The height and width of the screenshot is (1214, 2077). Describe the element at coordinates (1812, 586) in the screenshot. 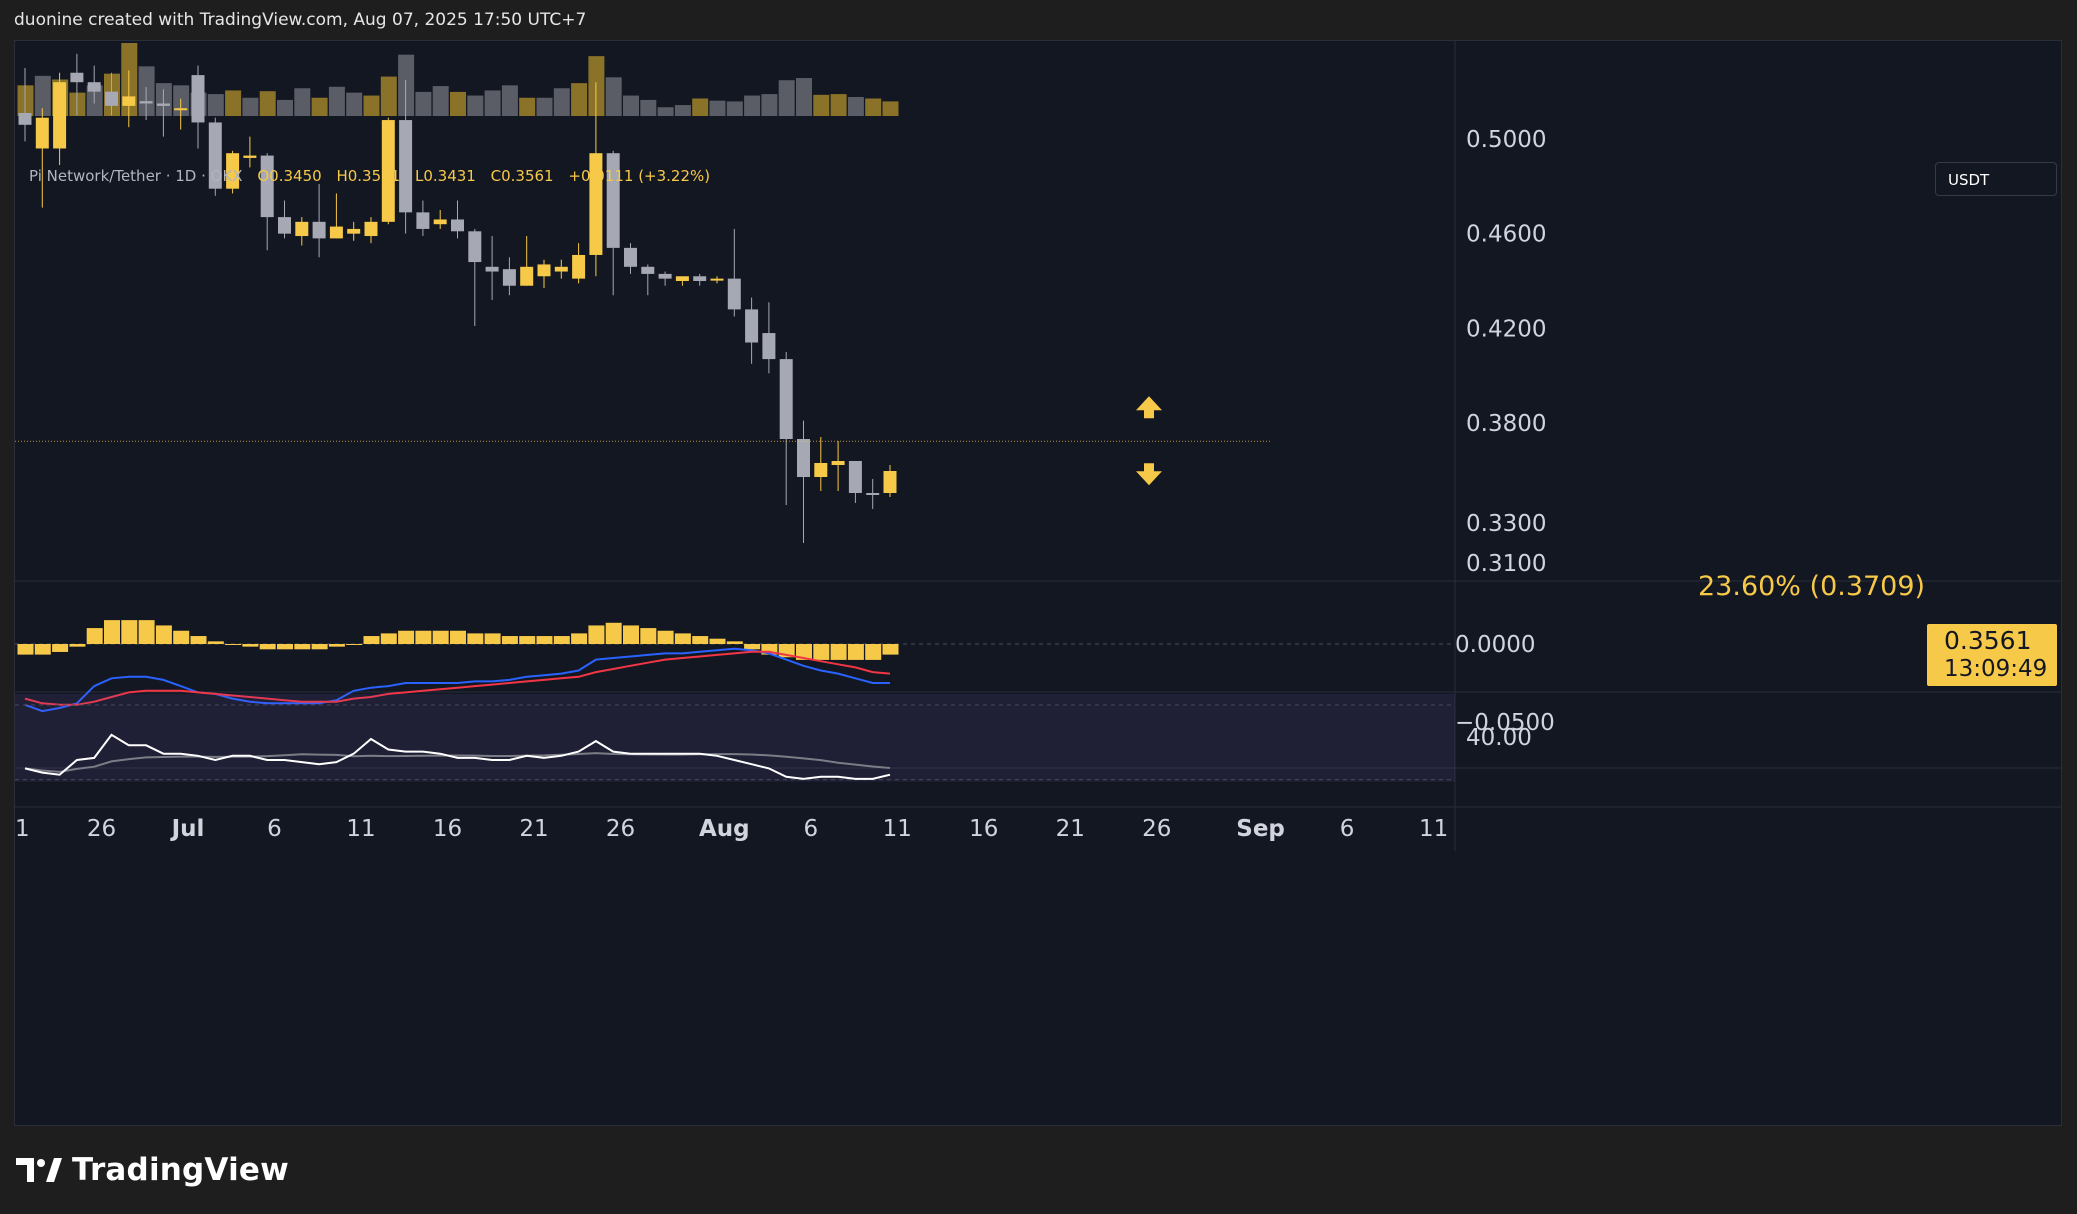

I see `fib-level-label: 23.60% (0.3709)` at that location.